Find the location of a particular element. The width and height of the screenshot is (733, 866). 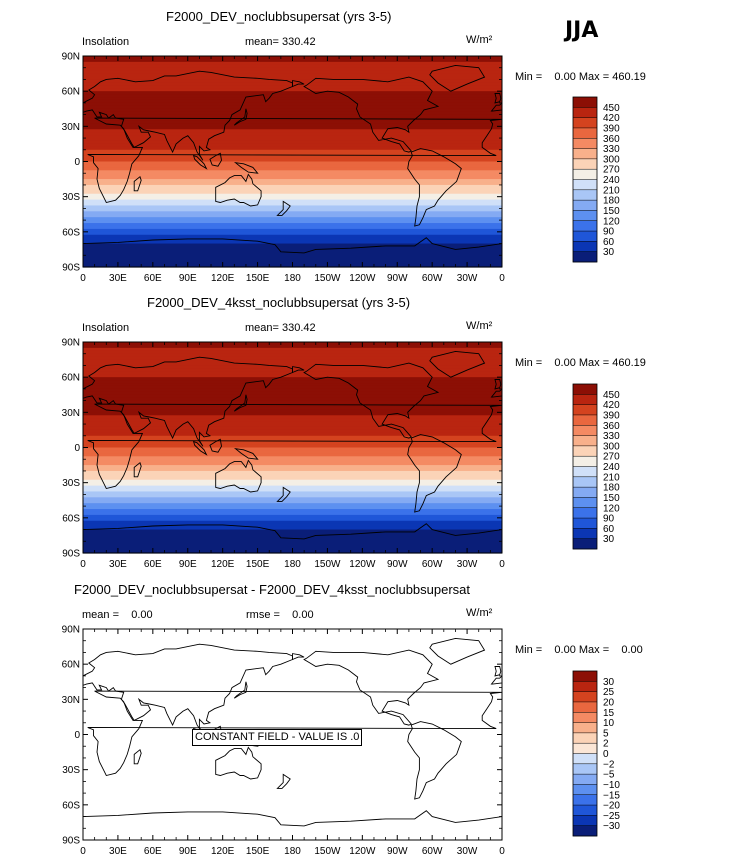

colorbar-label: 30 is located at coordinates (609, 539).